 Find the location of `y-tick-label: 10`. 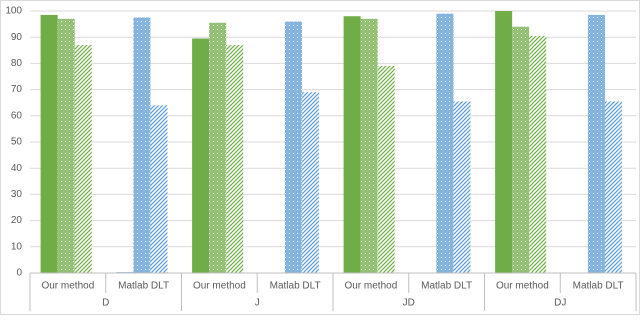

y-tick-label: 10 is located at coordinates (17, 246).